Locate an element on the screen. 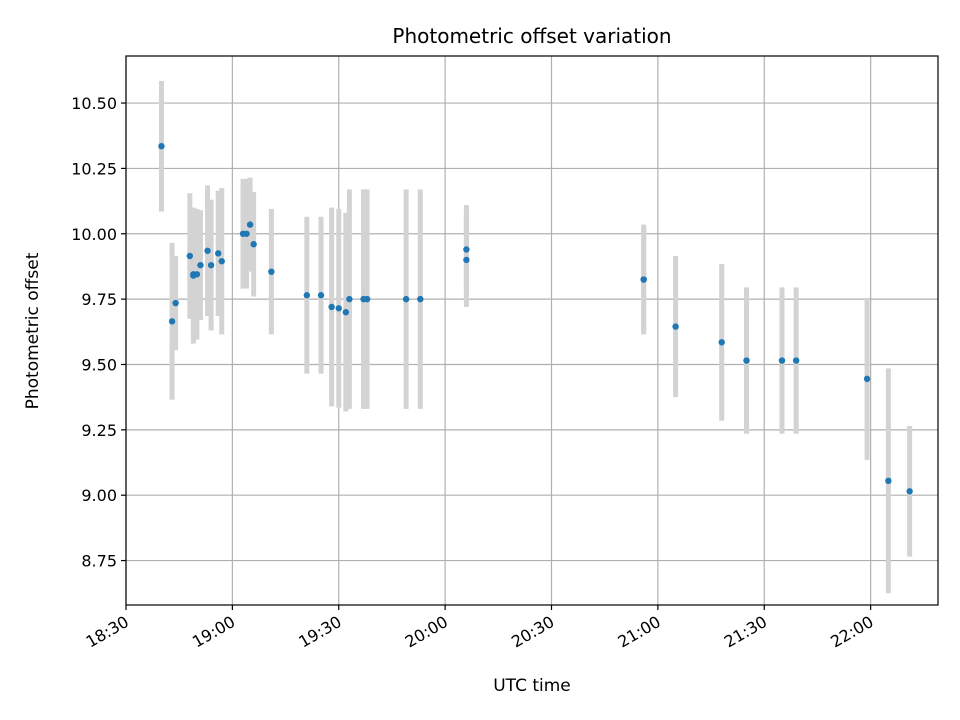 The image size is (960, 720). y-tick-label: 10.25 is located at coordinates (94, 168).